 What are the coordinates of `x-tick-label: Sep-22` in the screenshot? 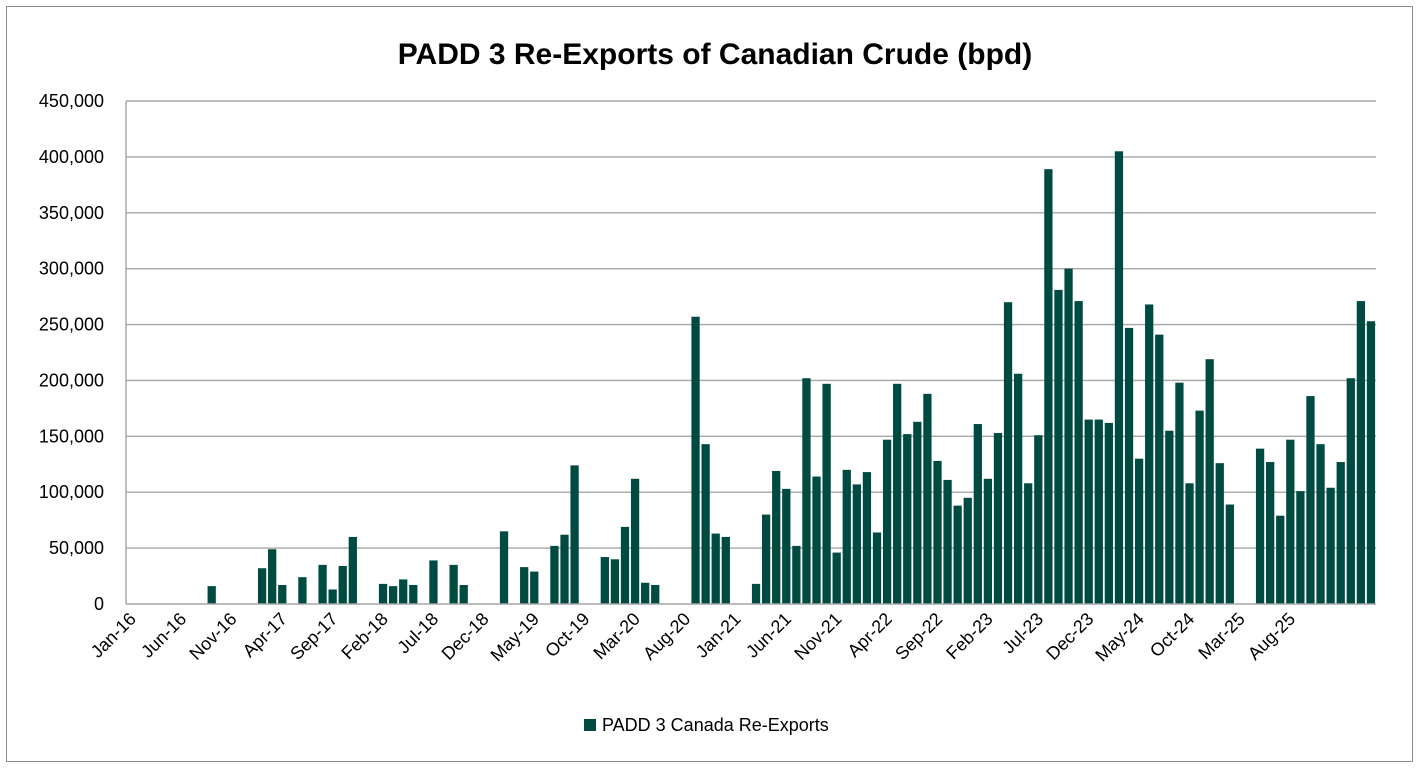 It's located at (918, 636).